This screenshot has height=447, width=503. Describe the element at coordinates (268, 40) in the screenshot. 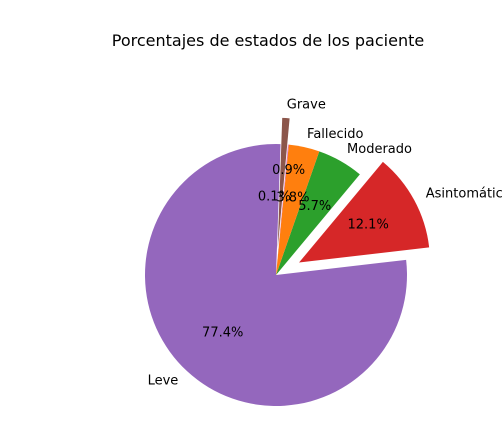

I see `chart-title: Porcentajes de estados de los paciente` at that location.